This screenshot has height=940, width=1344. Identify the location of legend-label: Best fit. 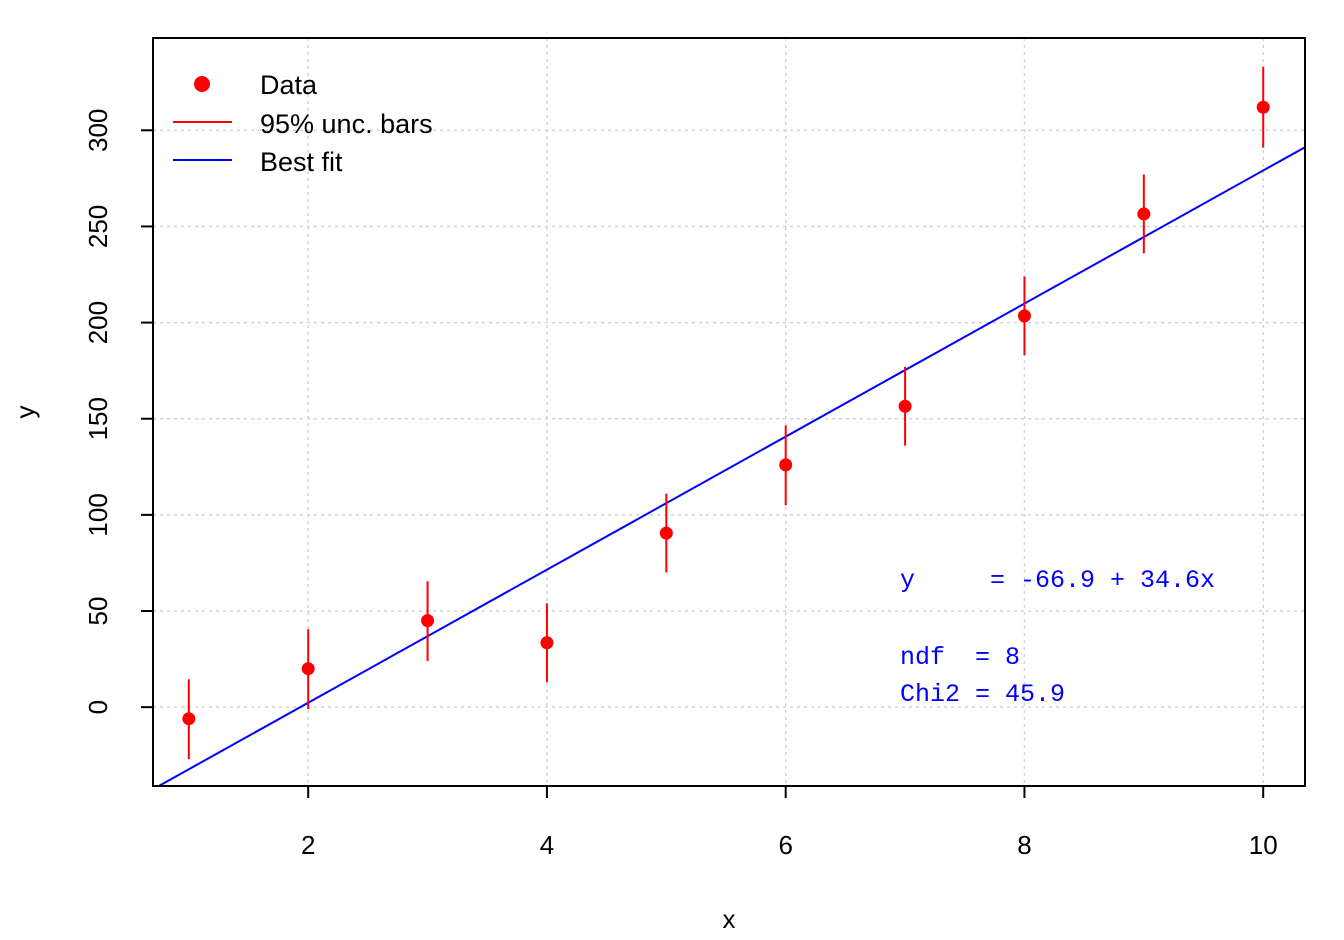
(301, 162).